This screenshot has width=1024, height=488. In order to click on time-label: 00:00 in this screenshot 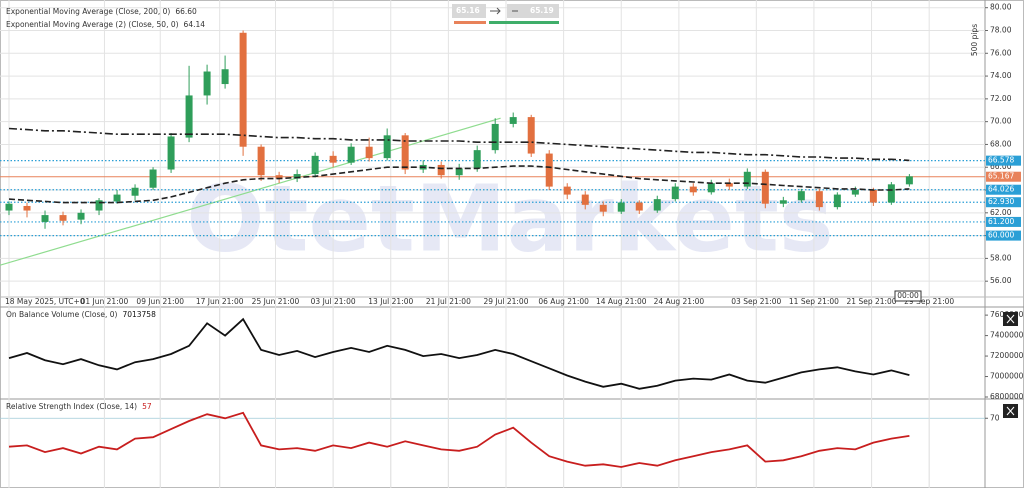, I will do `click(908, 295)`.